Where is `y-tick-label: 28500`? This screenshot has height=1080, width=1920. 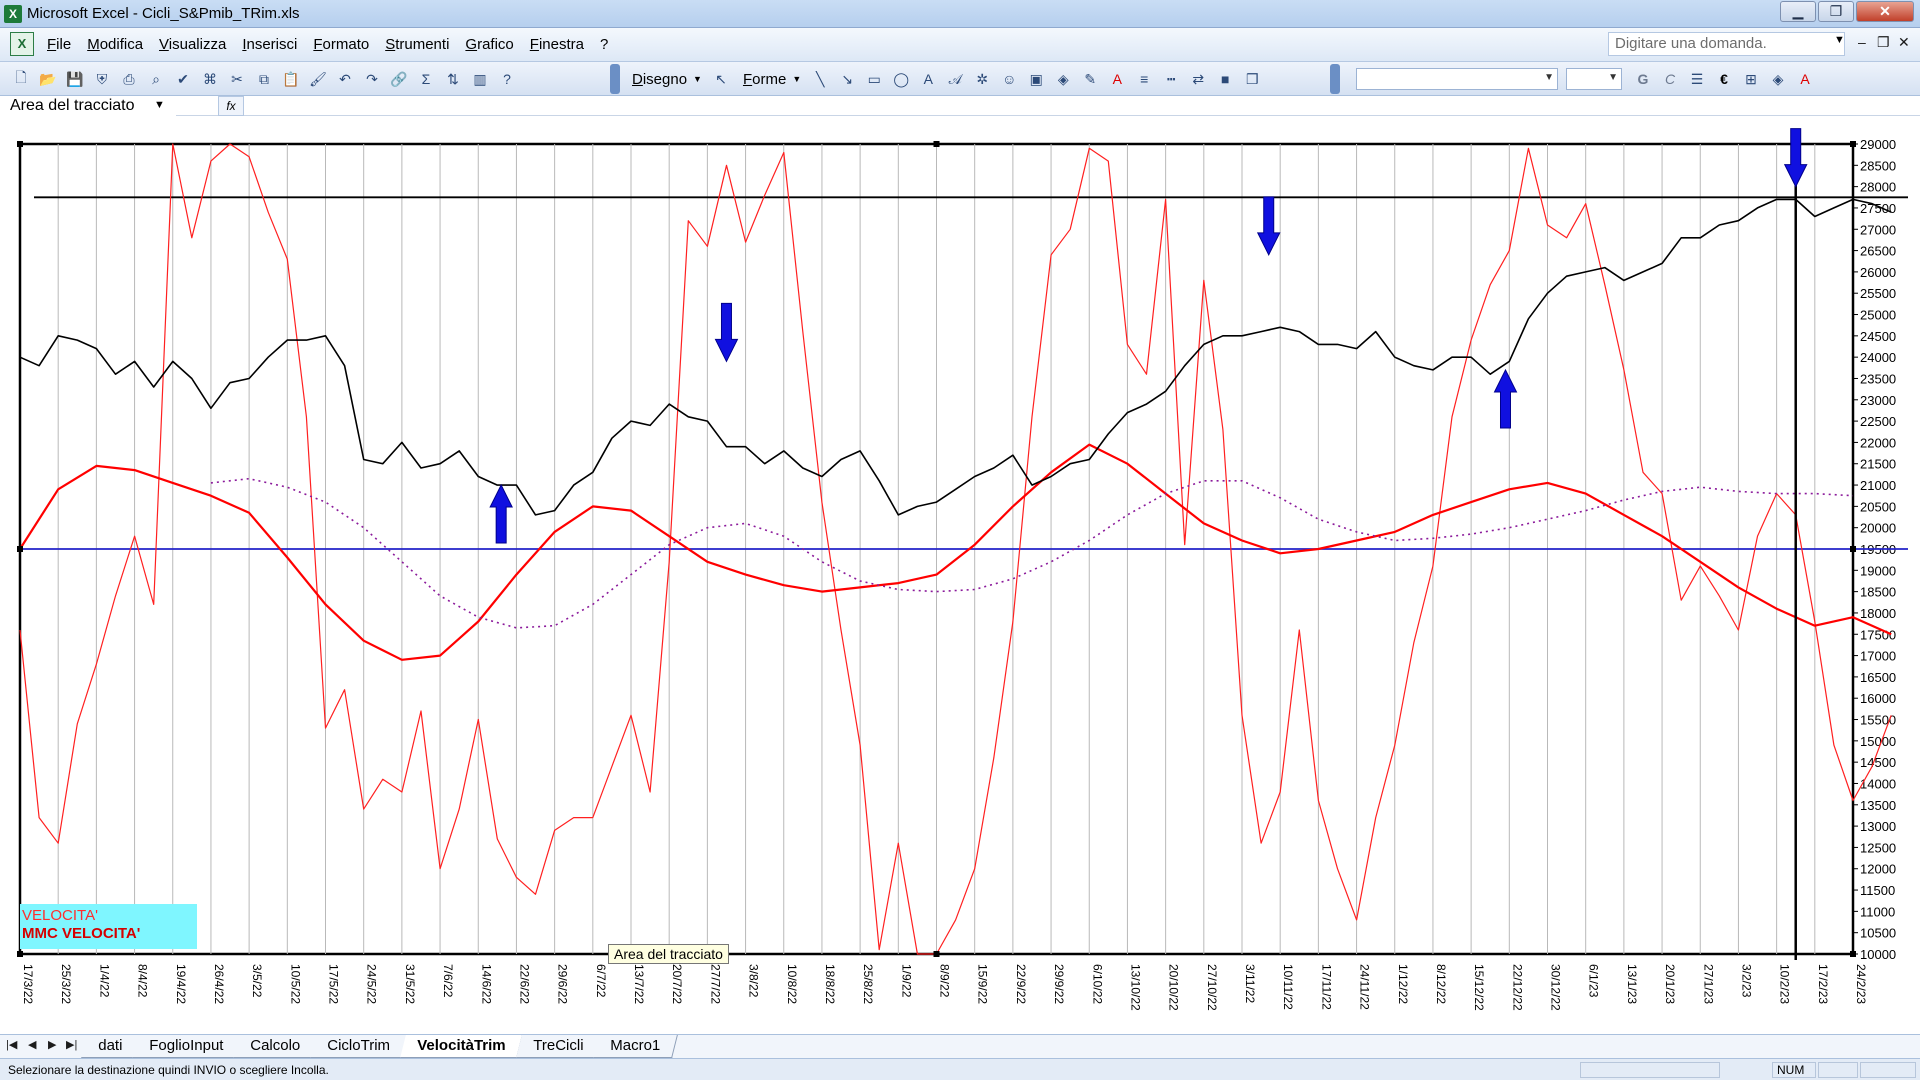
y-tick-label: 28500 is located at coordinates (1878, 165).